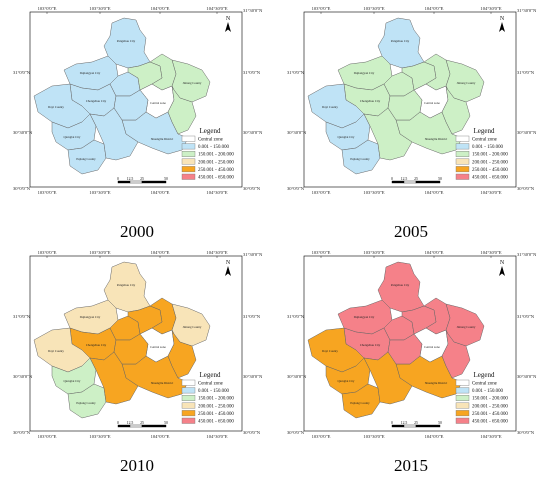 This screenshot has width=550, height=482. I want to click on right-tick-label: 31°30'0"N, so click(253, 10).